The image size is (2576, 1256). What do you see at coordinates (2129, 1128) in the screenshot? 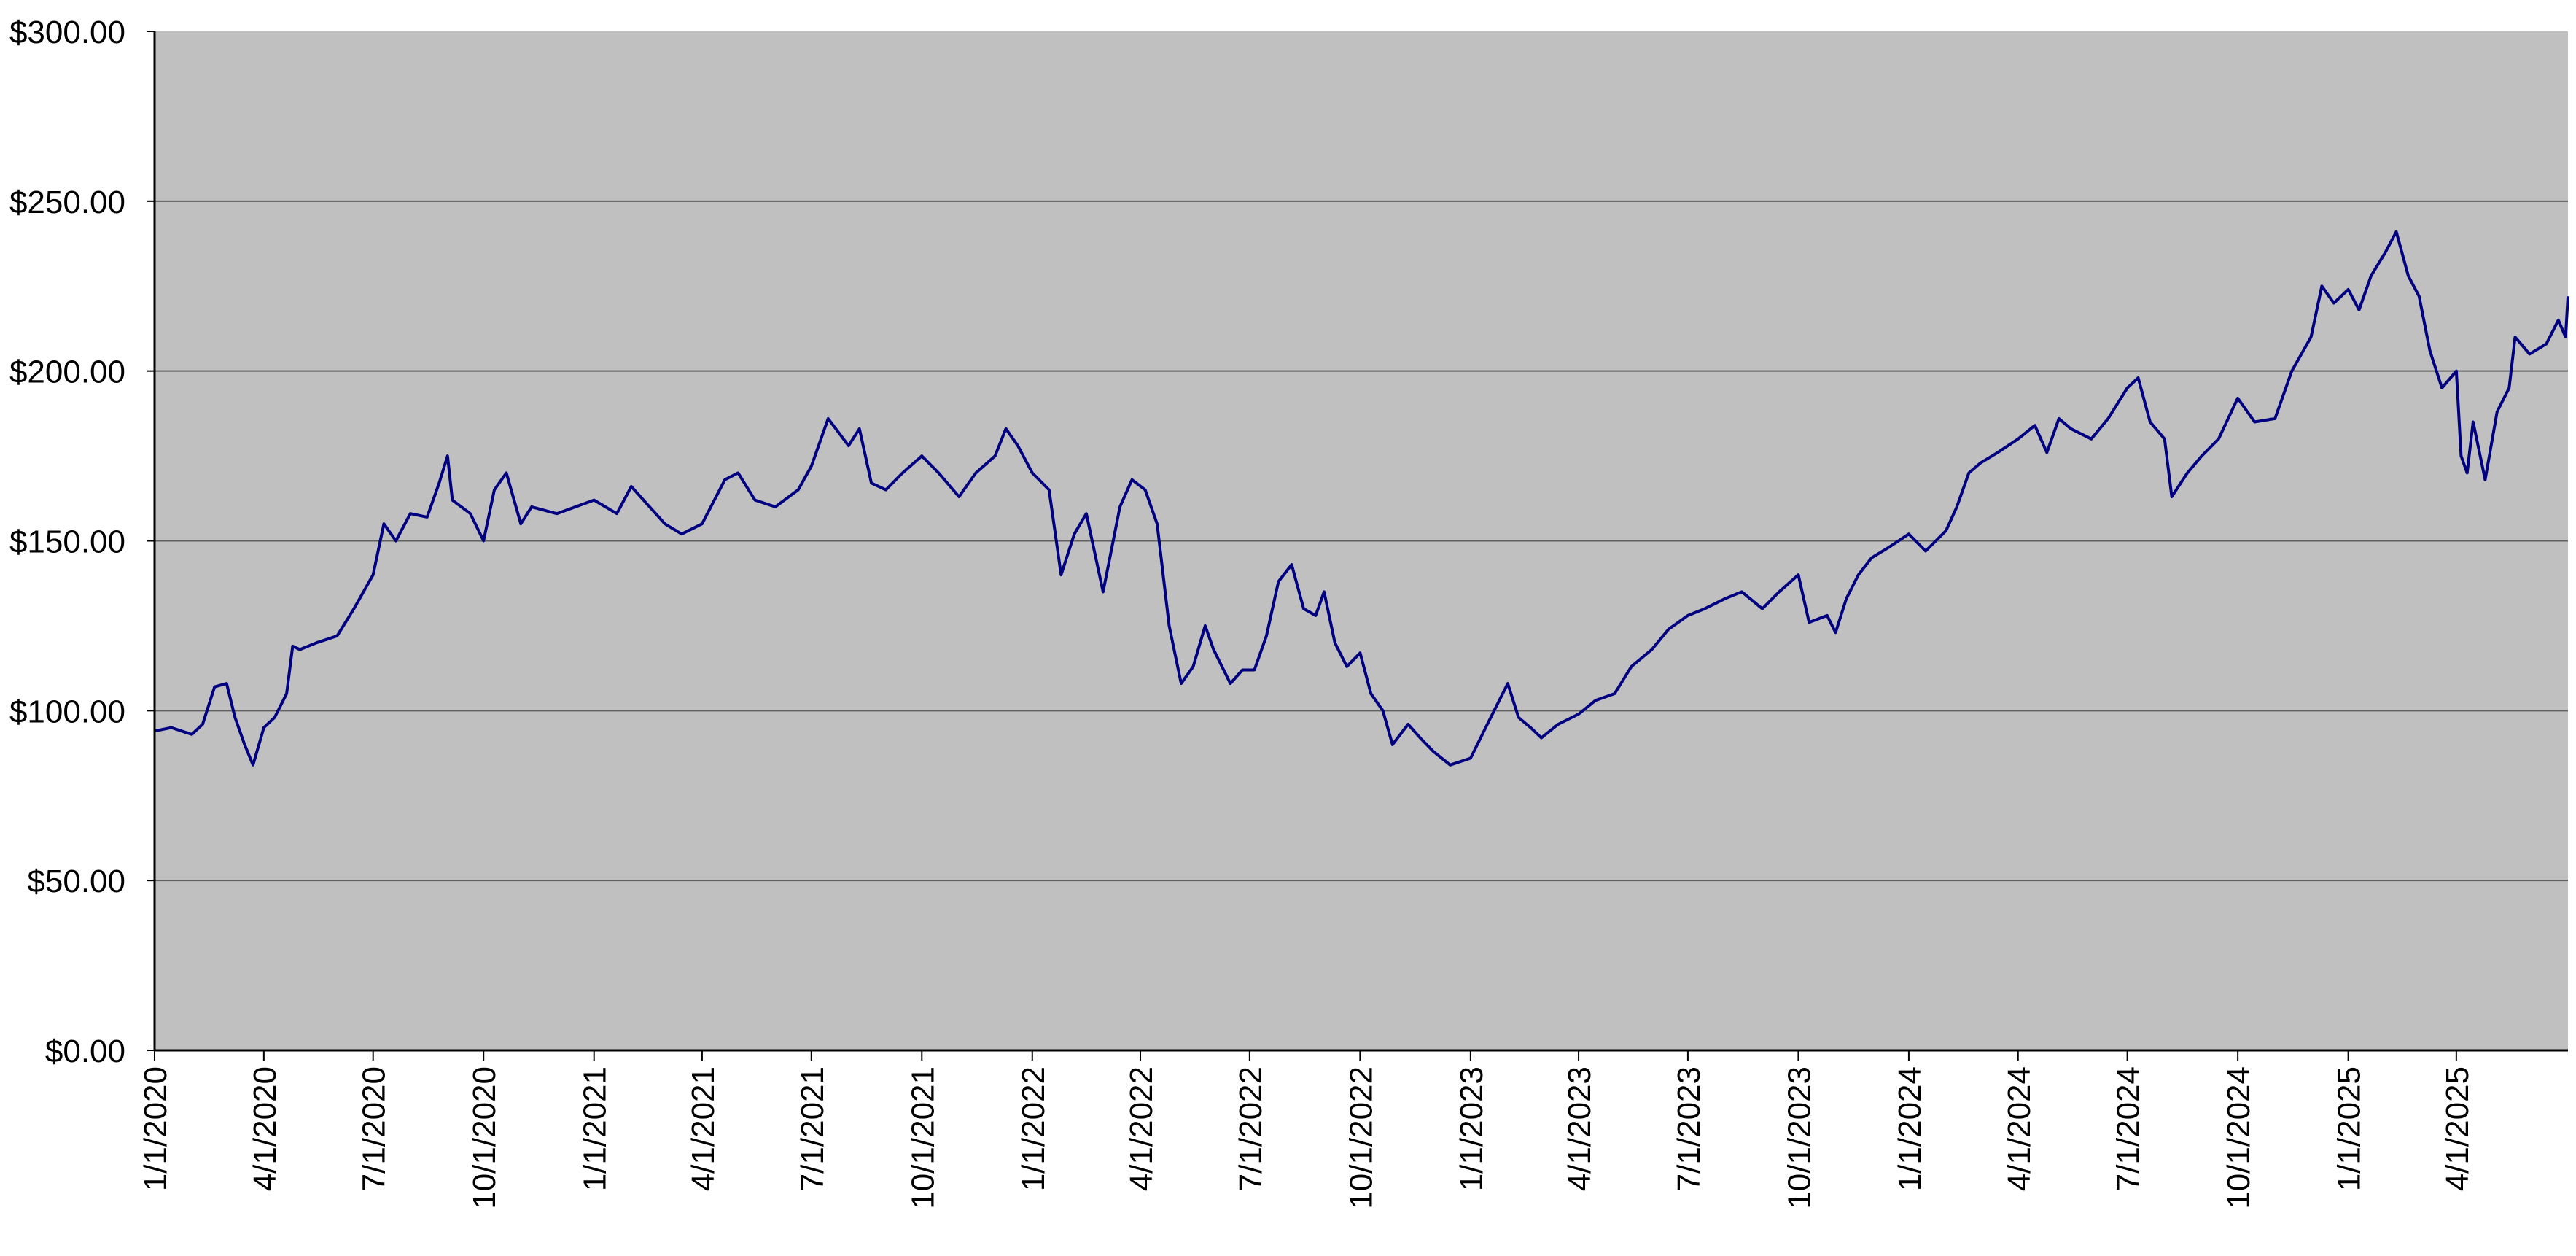
I see `x-tick-label: 7/1/2024` at bounding box center [2129, 1128].